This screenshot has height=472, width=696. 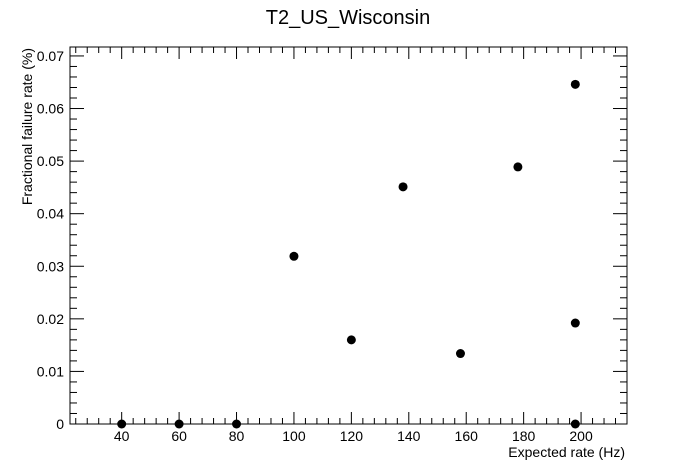 I want to click on x-tick-label: 180, so click(x=524, y=436).